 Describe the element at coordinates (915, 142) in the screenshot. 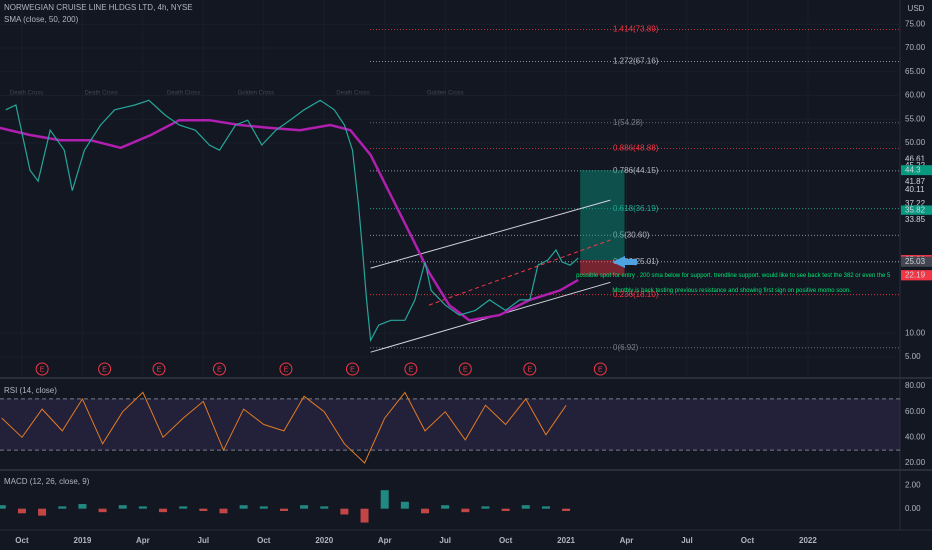

I see `y-tick-label: 50.00` at that location.